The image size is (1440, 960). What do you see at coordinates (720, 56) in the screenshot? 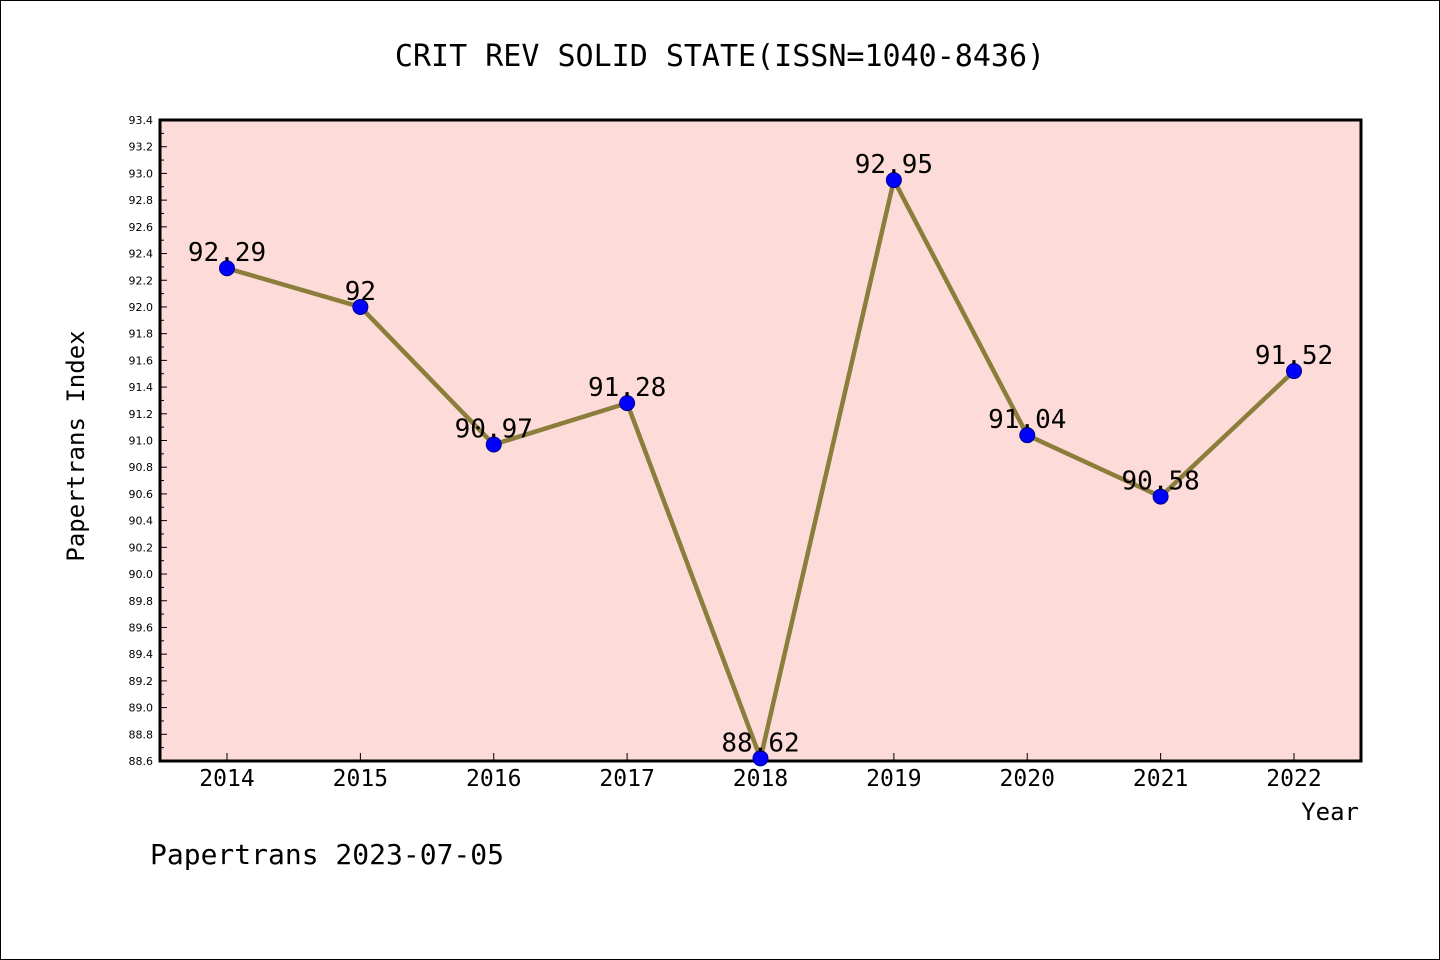
I see `chart-title: CRIT REV SOLID STATE(ISSN=1040-8436)` at bounding box center [720, 56].